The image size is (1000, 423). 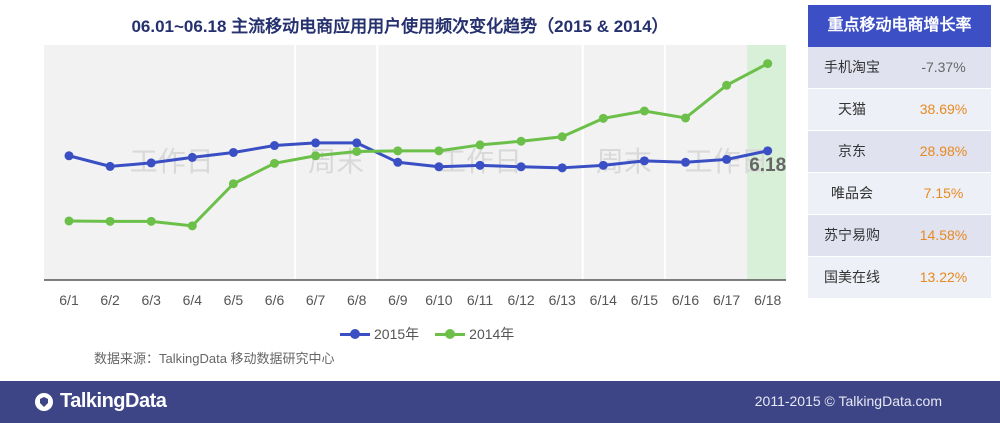 What do you see at coordinates (234, 300) in the screenshot?
I see `x-tick-label: 6/5` at bounding box center [234, 300].